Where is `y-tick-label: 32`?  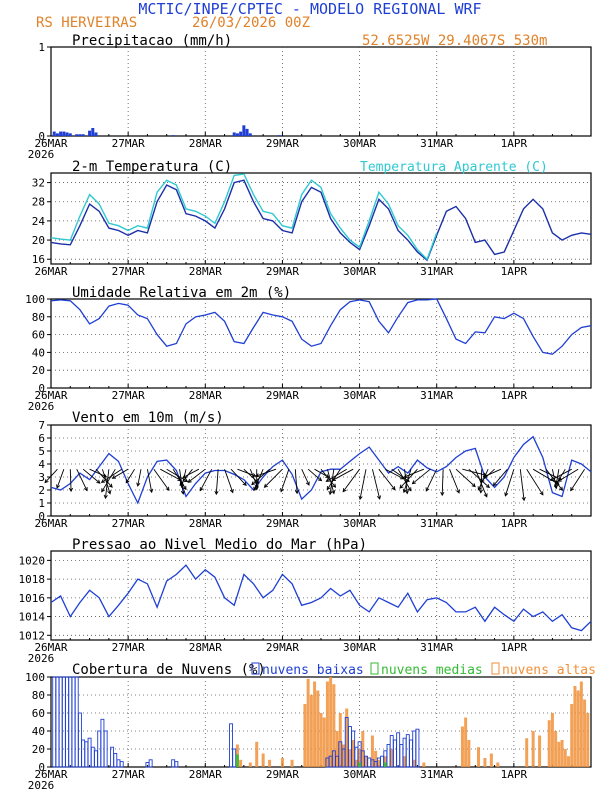
y-tick-label: 32 is located at coordinates (38, 183).